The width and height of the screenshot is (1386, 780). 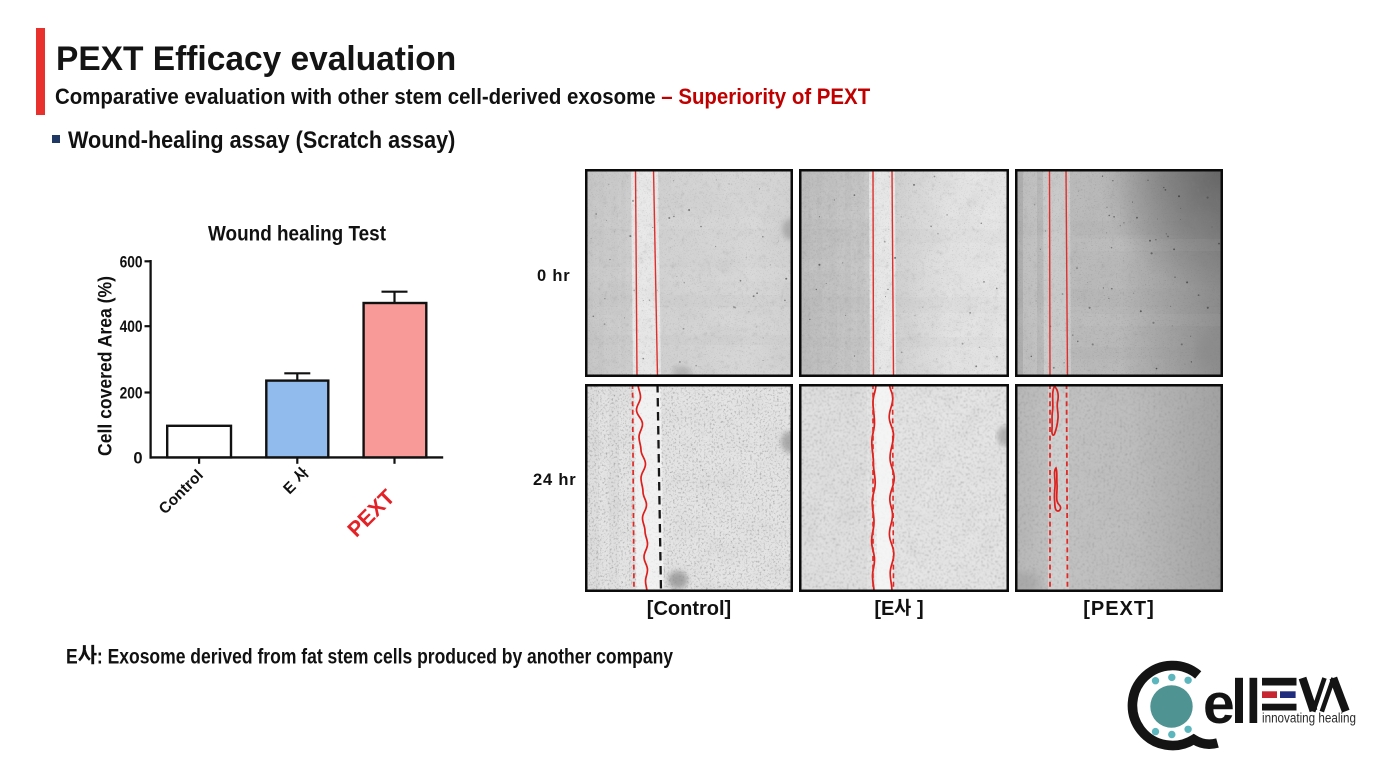 What do you see at coordinates (371, 513) in the screenshot?
I see `svg-text: PEXT` at bounding box center [371, 513].